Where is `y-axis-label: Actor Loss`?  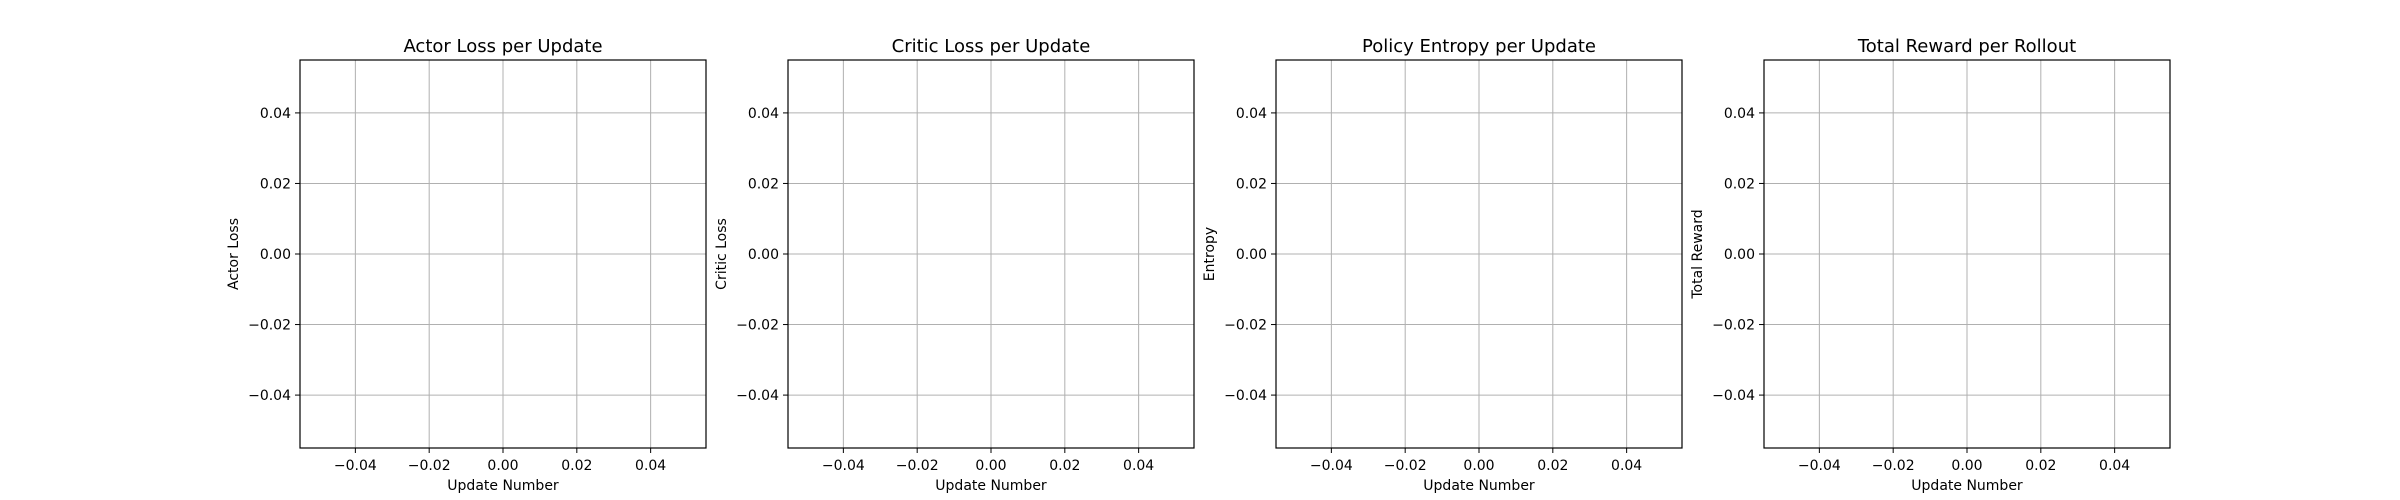
y-axis-label: Actor Loss is located at coordinates (234, 254).